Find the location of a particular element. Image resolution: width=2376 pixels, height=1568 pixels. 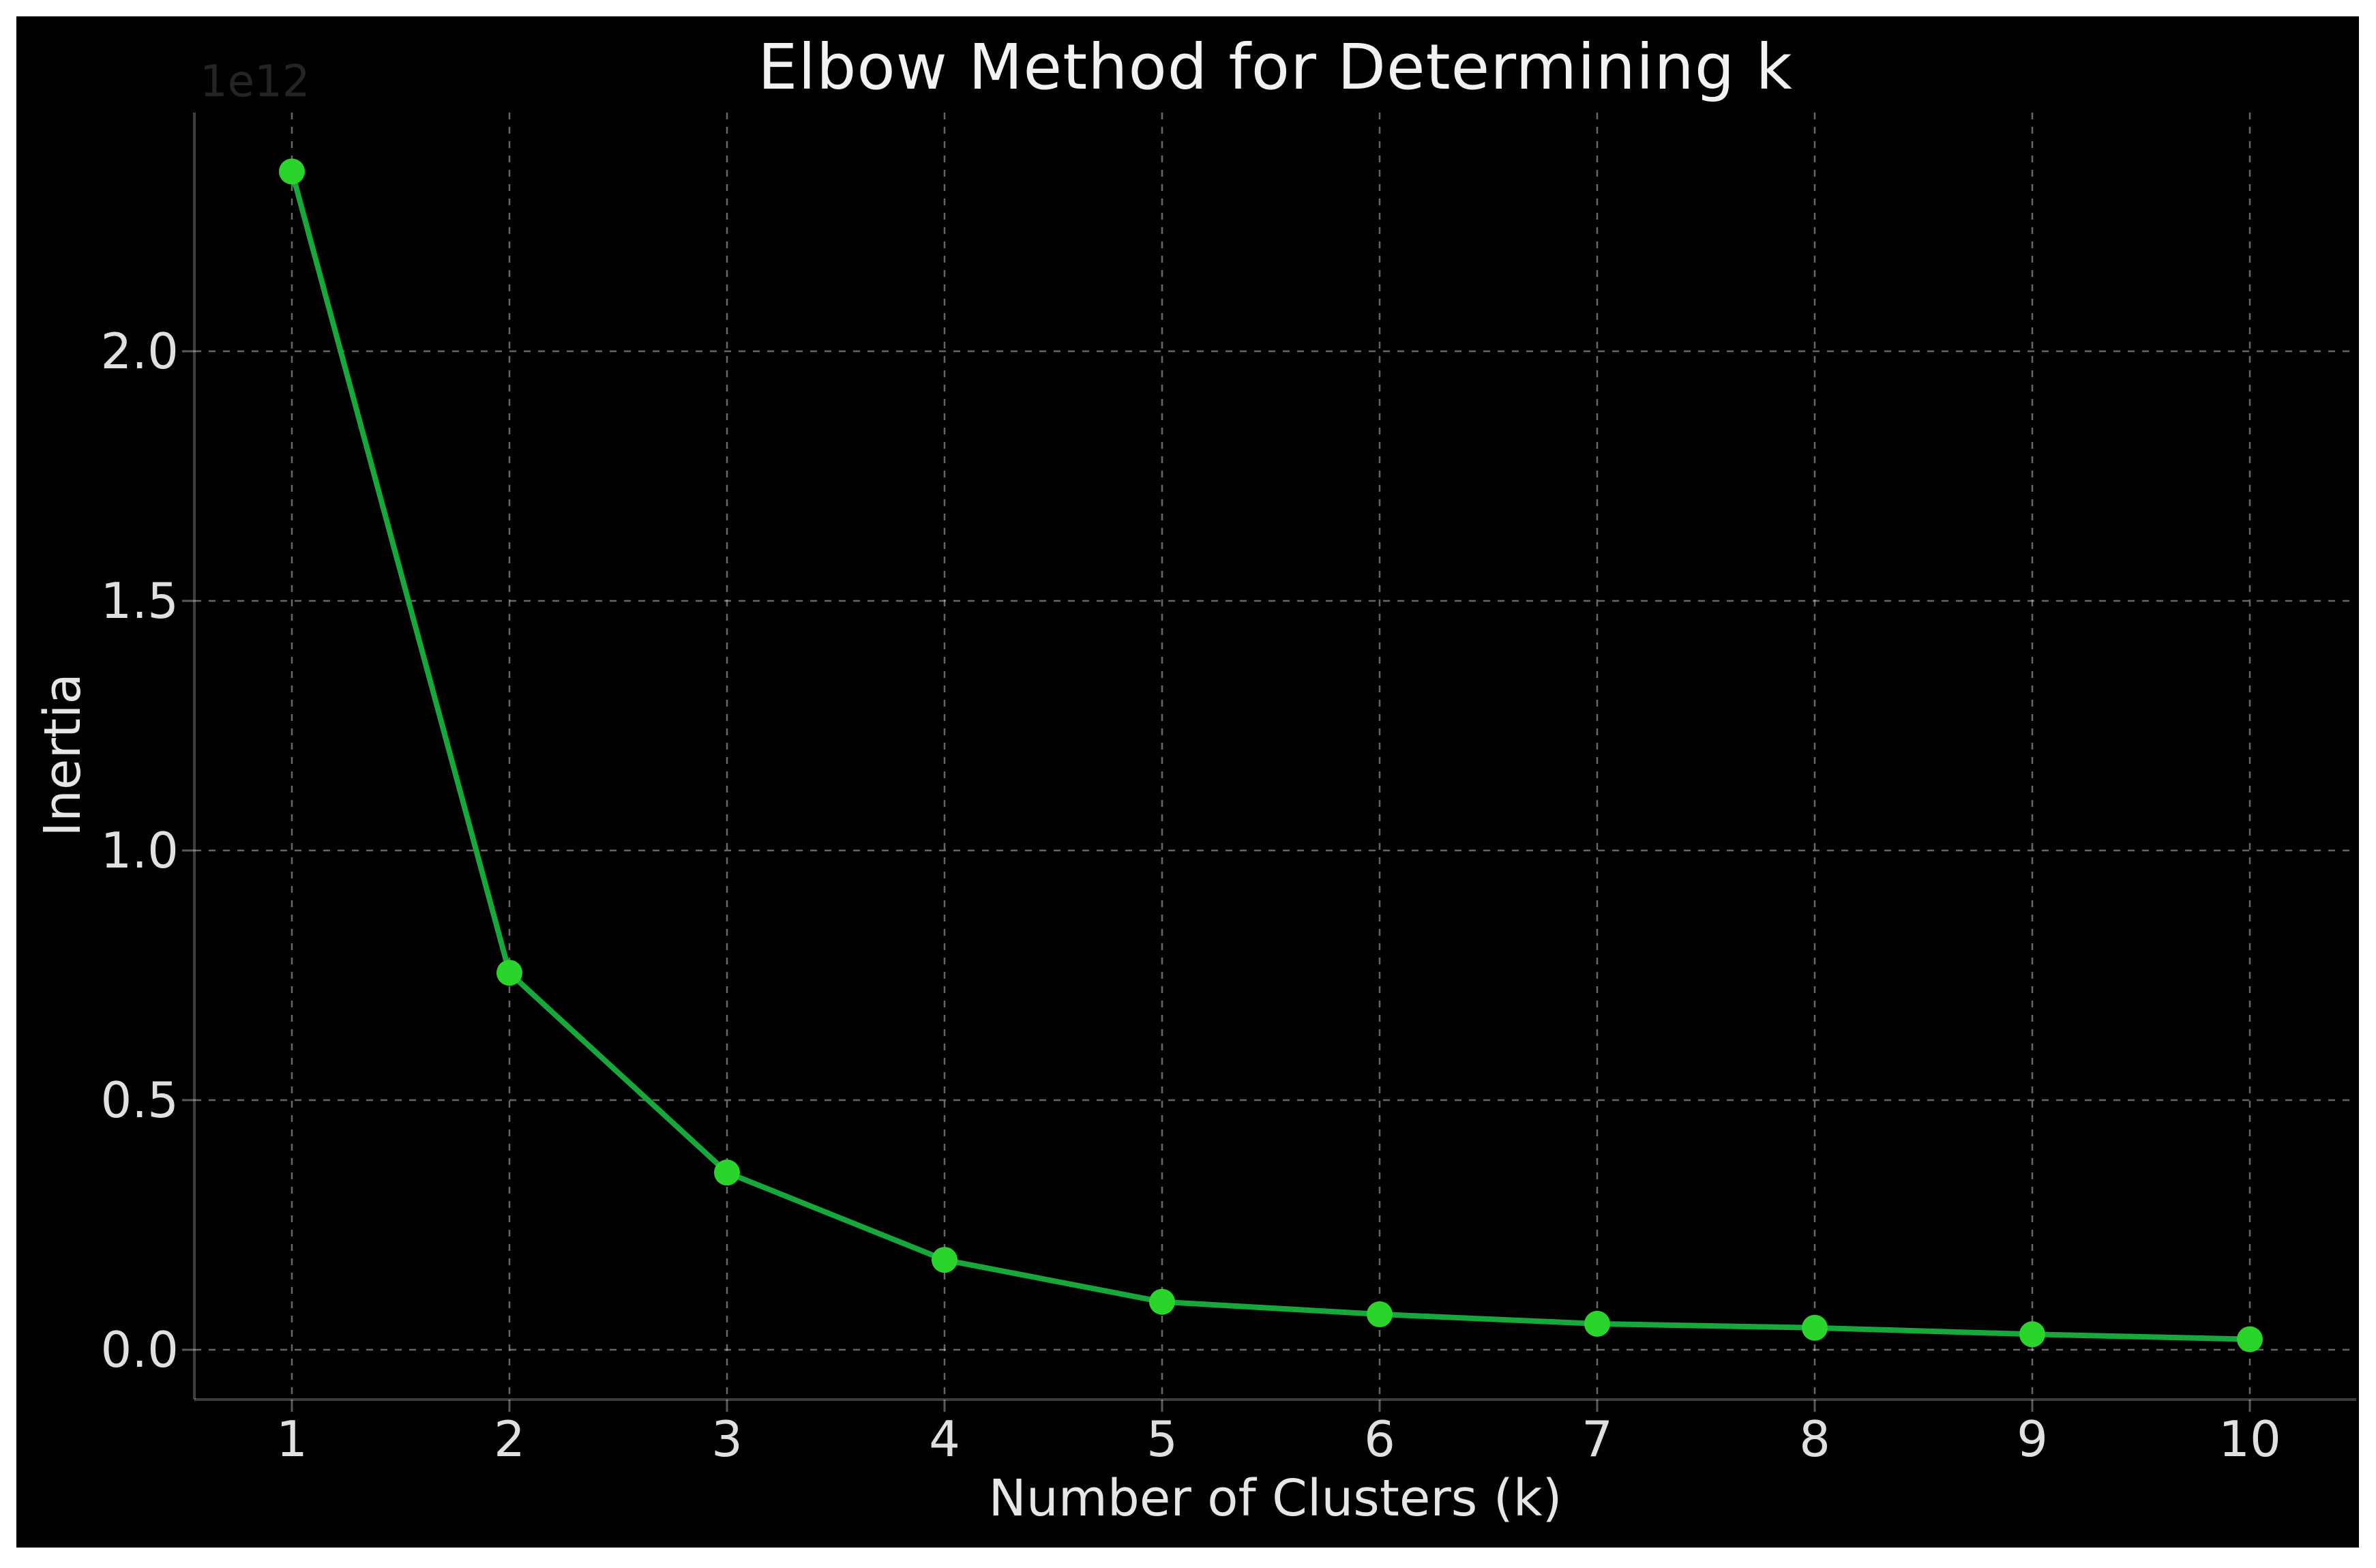

x-tick-label: 7 is located at coordinates (1597, 1439).